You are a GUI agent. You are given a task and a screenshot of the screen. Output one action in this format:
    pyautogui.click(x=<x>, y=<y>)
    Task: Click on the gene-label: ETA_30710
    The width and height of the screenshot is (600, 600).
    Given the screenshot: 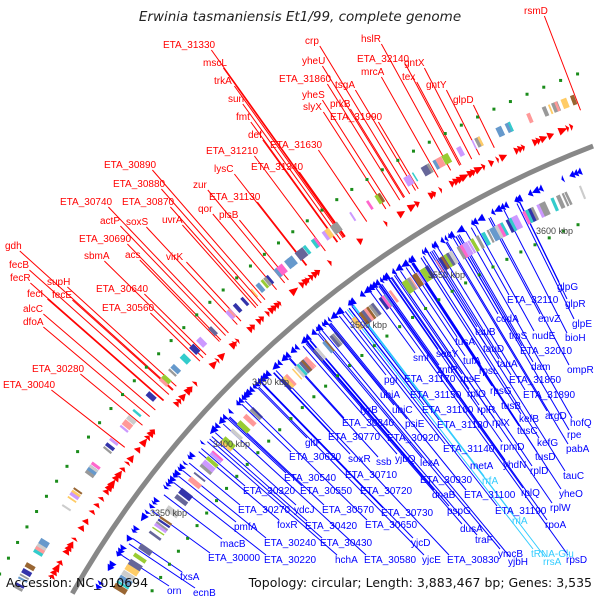 What is the action you would take?
    pyautogui.click(x=371, y=475)
    